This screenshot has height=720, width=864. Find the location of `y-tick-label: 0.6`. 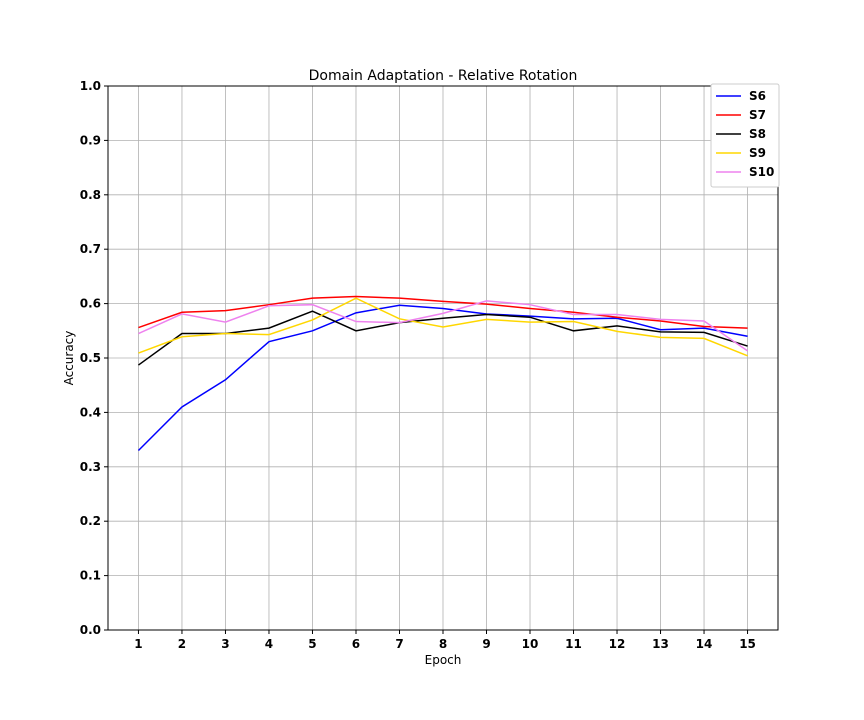

y-tick-label: 0.6 is located at coordinates (90, 304).